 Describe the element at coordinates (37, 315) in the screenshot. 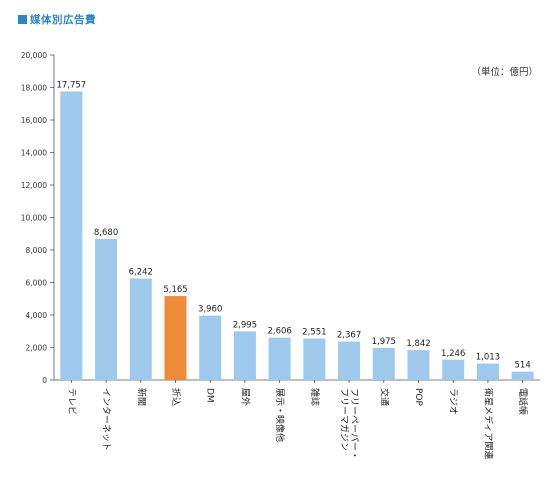

I see `y-tick-label: 4,000` at that location.